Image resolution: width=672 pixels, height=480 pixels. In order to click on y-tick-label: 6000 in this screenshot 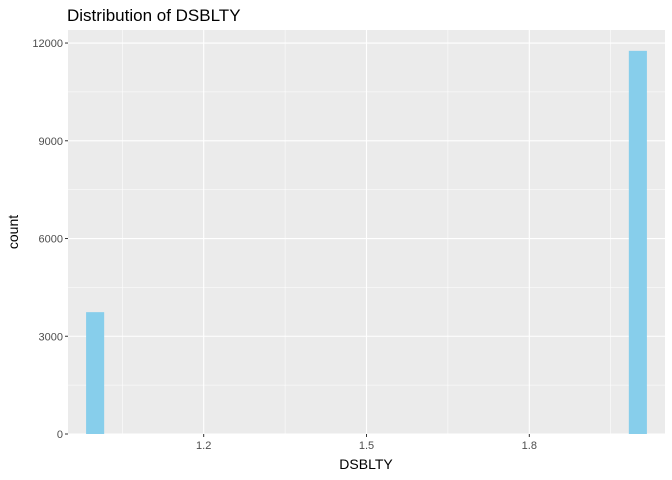, I will do `click(51, 240)`.